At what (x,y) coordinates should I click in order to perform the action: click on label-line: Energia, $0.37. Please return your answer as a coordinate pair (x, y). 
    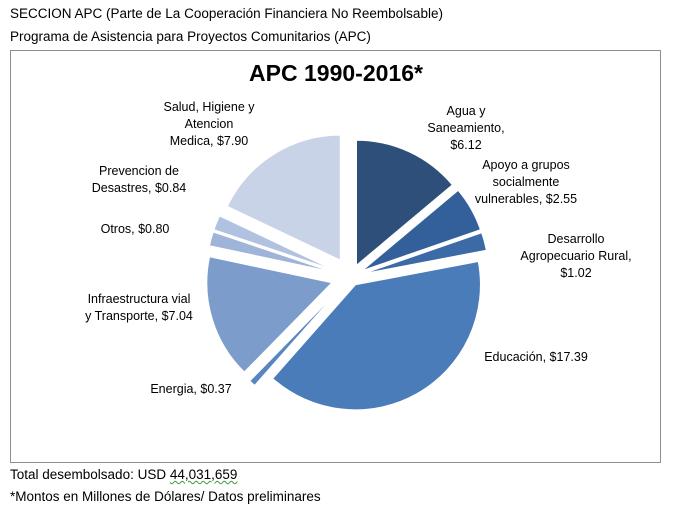
    Looking at the image, I should click on (190, 389).